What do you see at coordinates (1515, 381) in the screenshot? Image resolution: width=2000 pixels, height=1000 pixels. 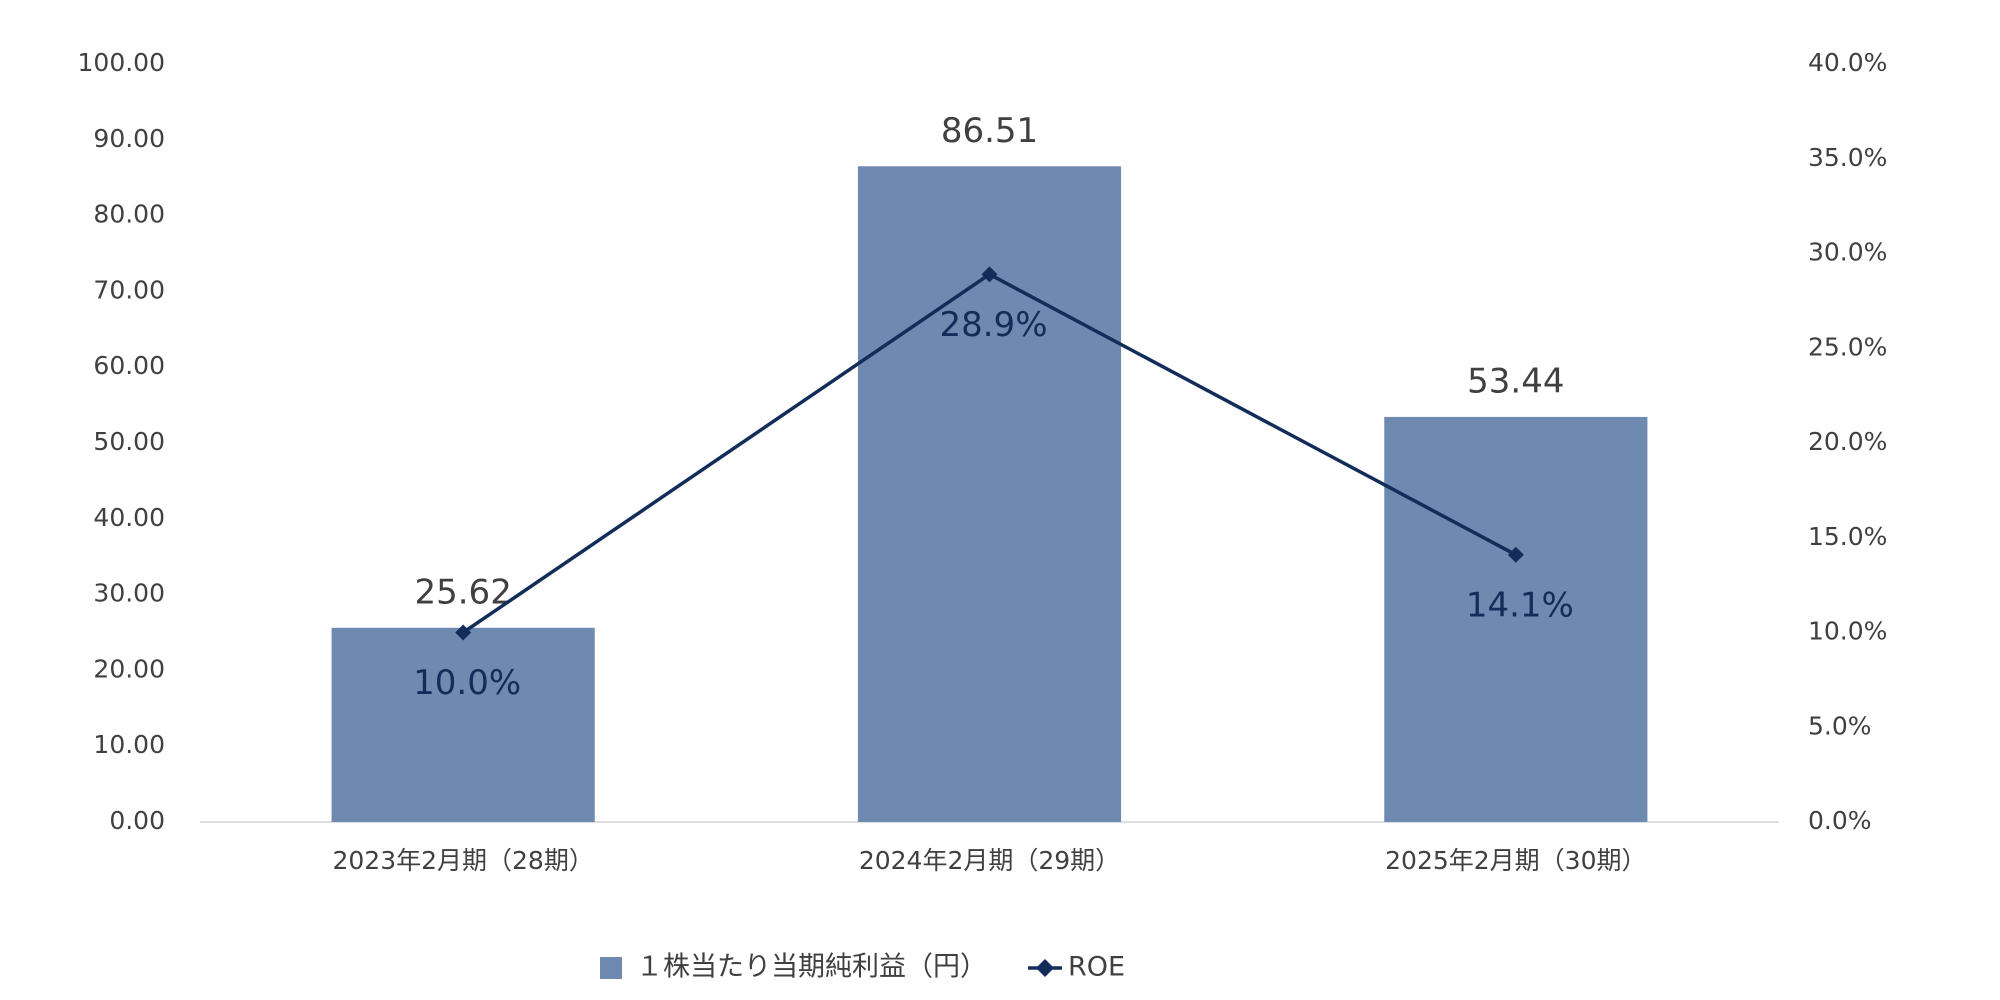 I see `bar-value-label: 53.44` at bounding box center [1515, 381].